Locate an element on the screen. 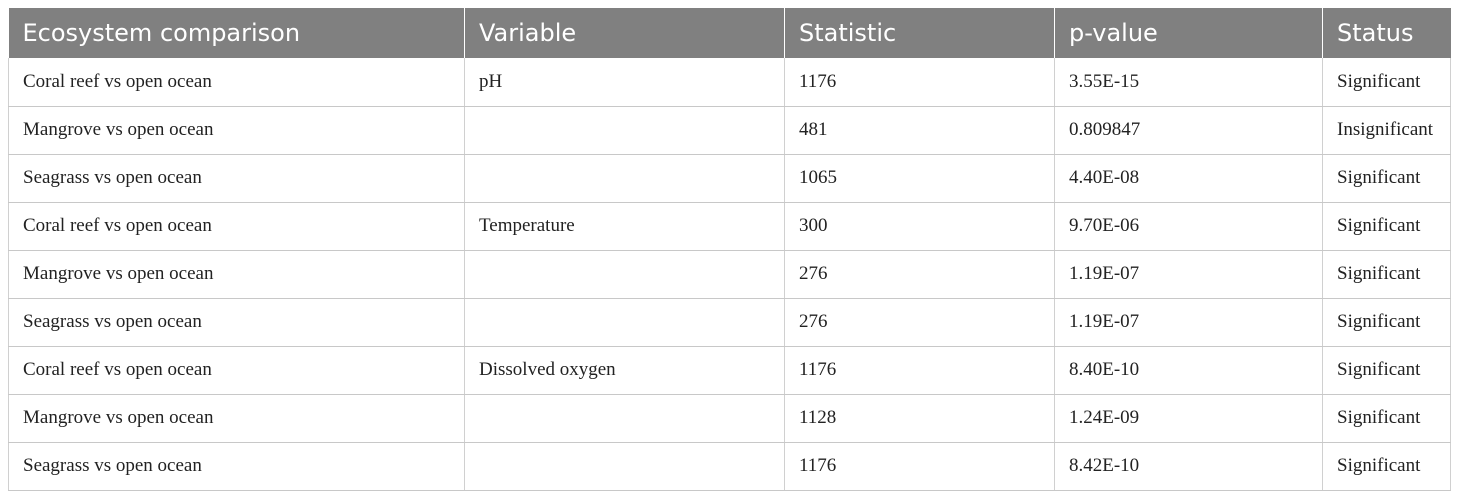 The height and width of the screenshot is (502, 1460). cell-status: Insignificant is located at coordinates (1386, 130).